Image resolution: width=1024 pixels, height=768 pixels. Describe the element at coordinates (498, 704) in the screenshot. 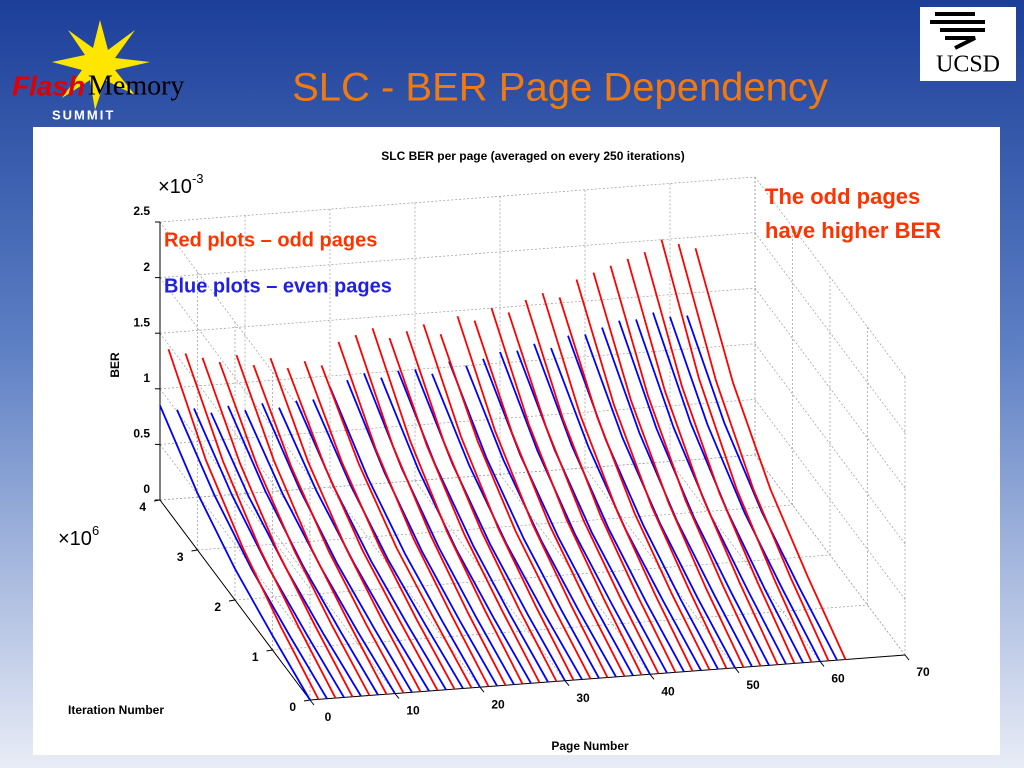

I see `x-tick-label: 20` at that location.